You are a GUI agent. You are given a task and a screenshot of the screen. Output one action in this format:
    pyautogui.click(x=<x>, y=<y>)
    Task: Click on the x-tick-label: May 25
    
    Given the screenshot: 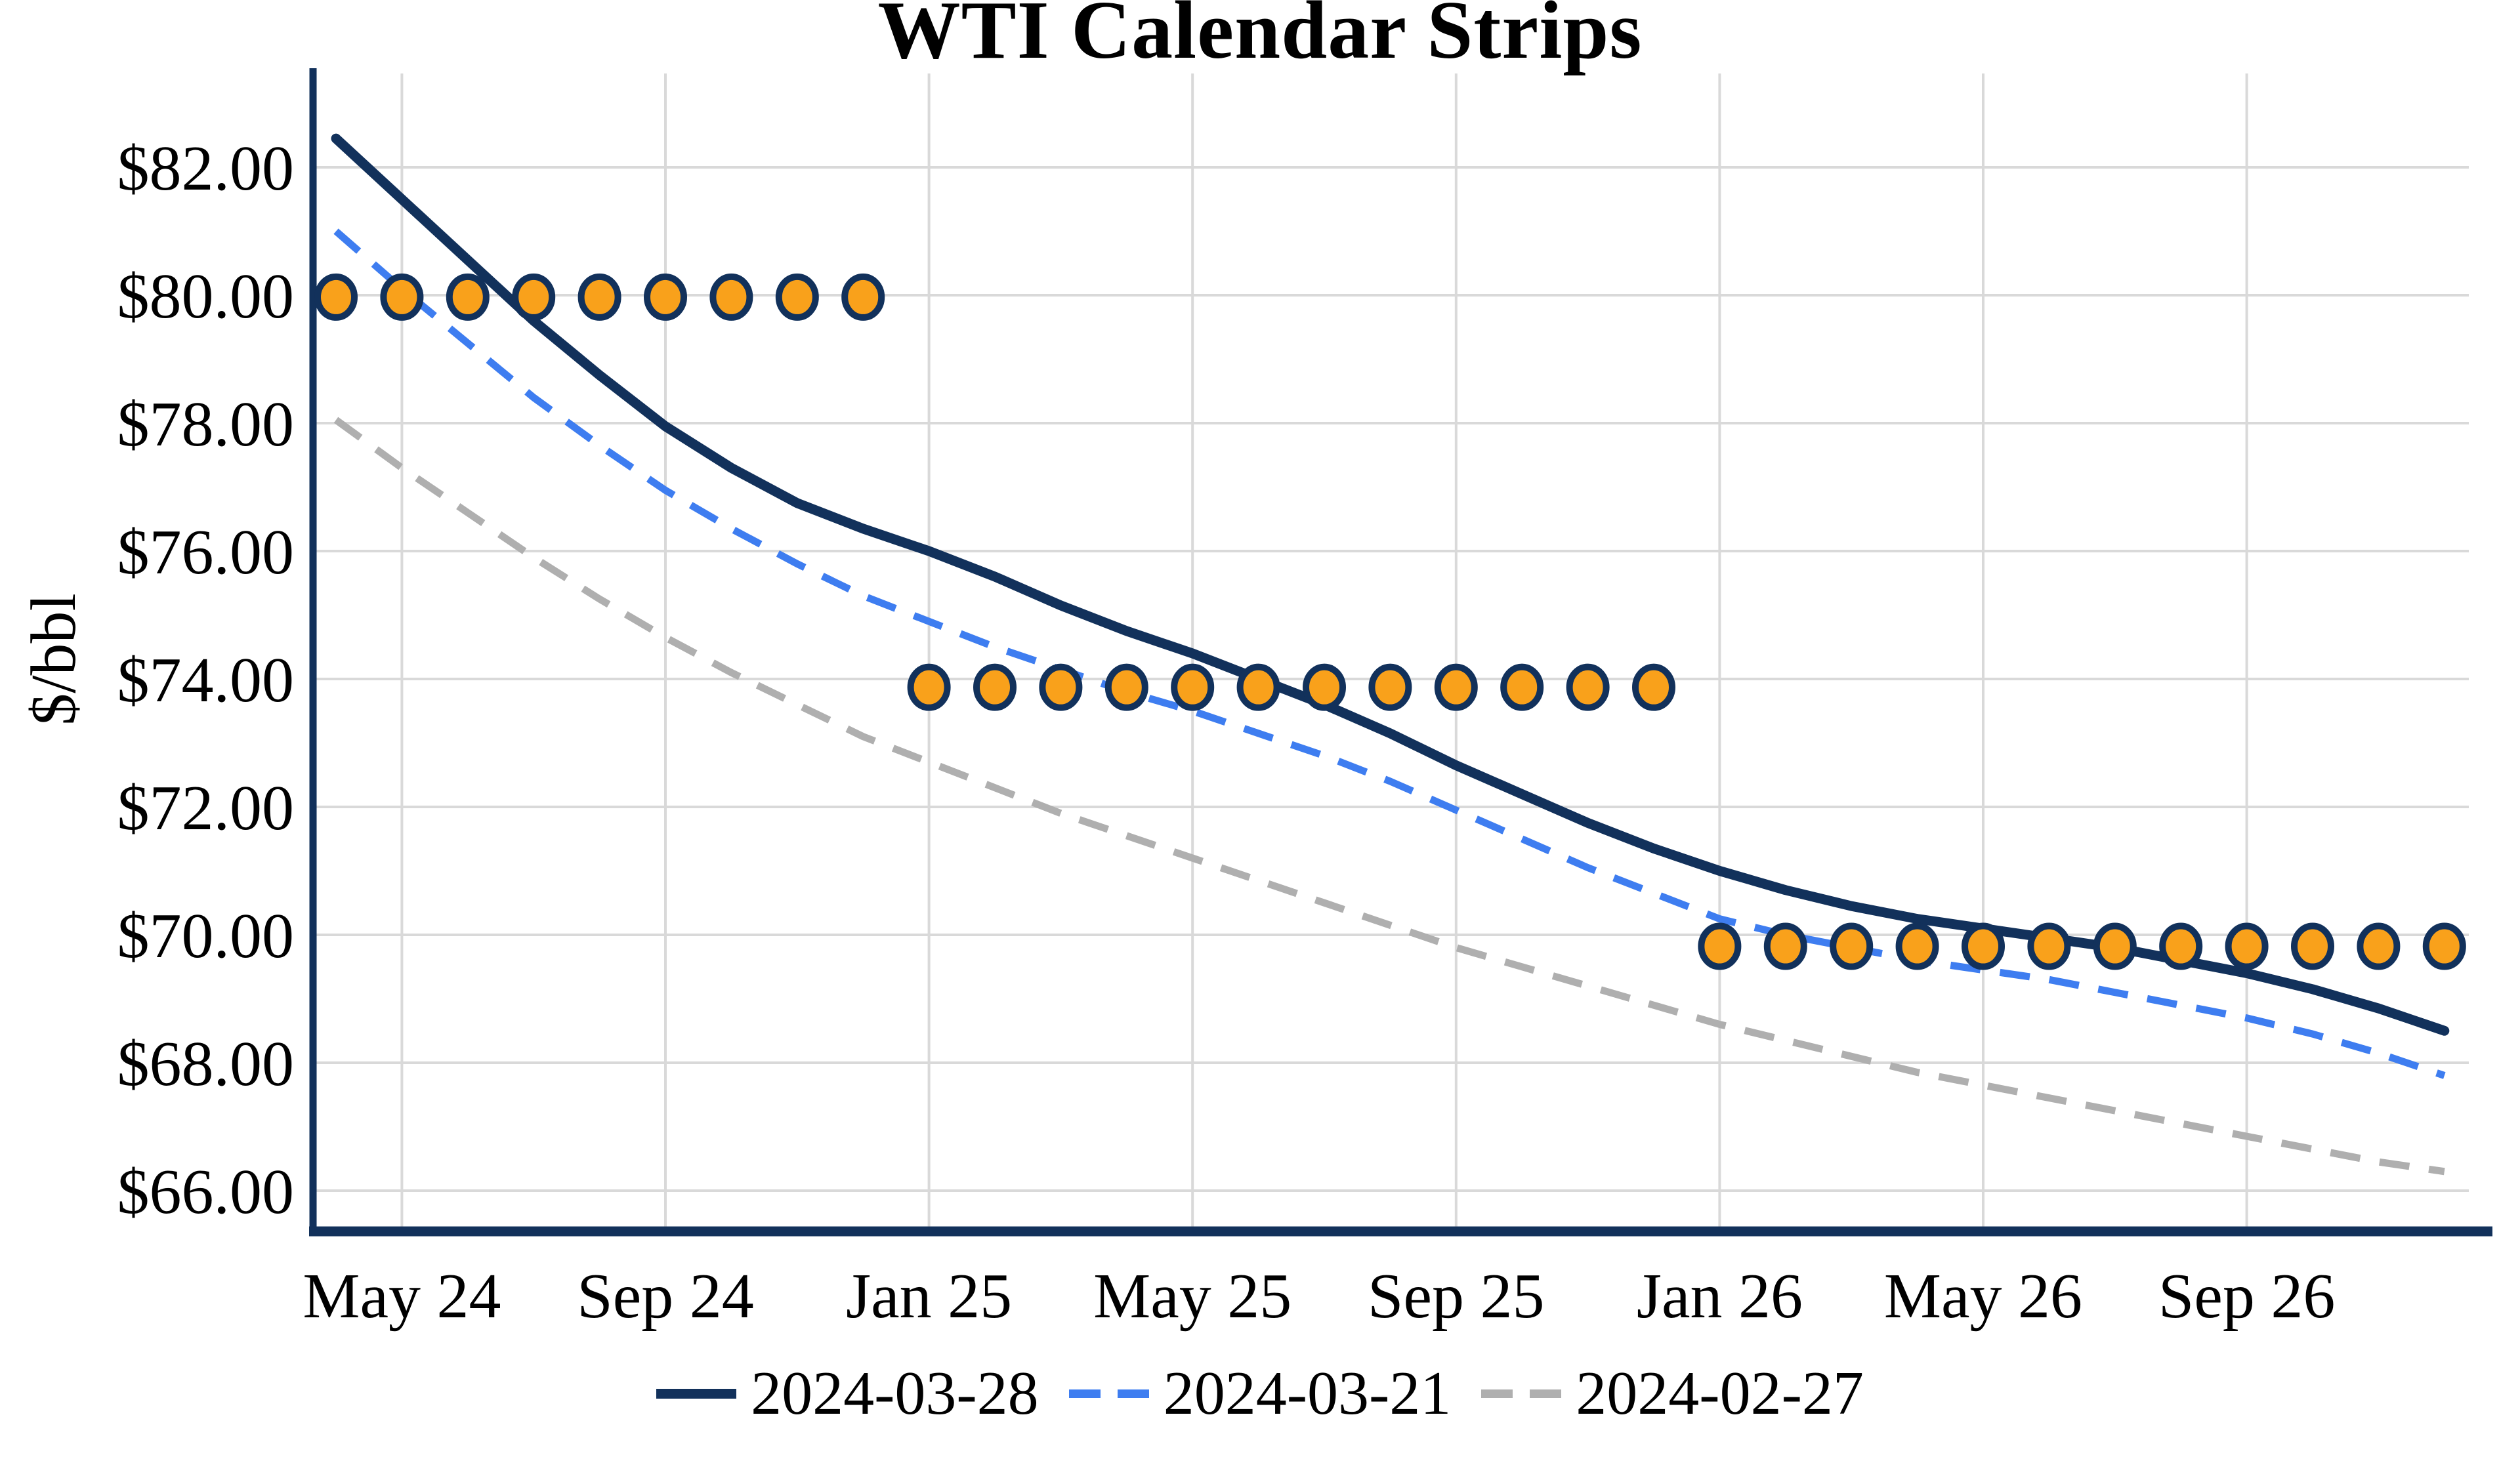 What is the action you would take?
    pyautogui.click(x=1192, y=1296)
    